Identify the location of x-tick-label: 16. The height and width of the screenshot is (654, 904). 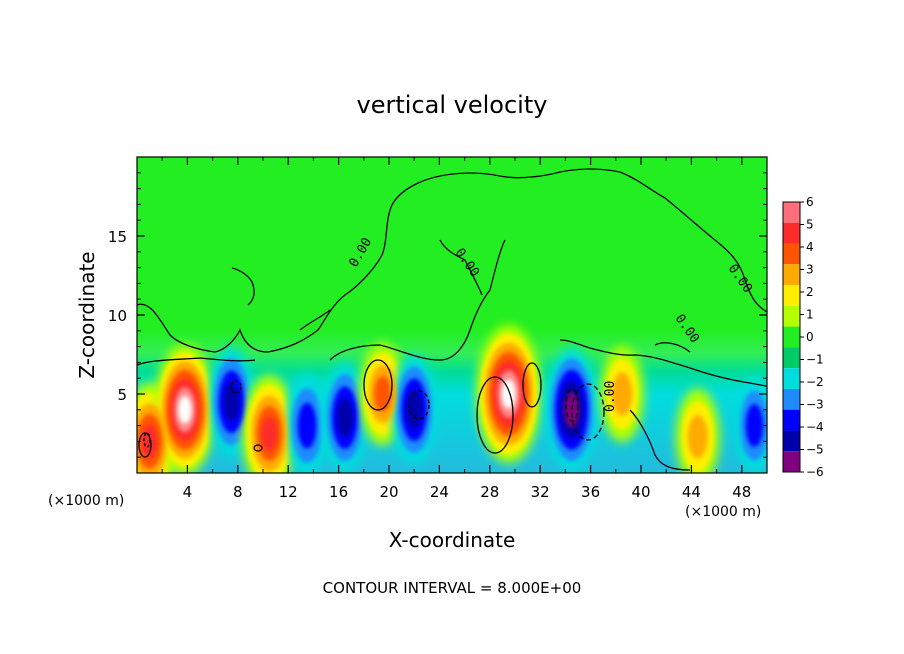
(338, 492).